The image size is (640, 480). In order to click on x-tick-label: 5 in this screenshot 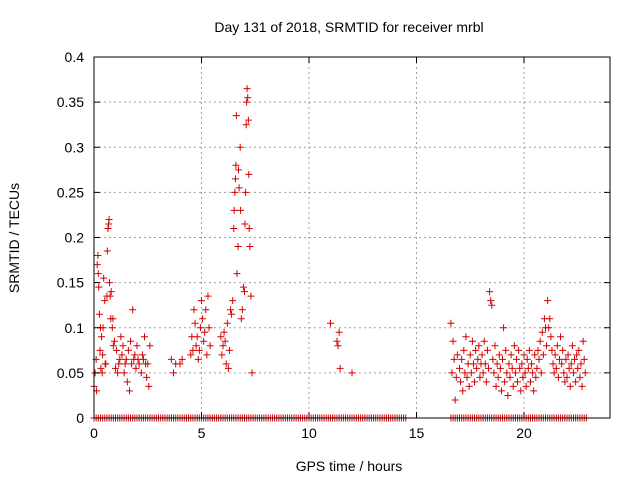, I will do `click(202, 433)`.